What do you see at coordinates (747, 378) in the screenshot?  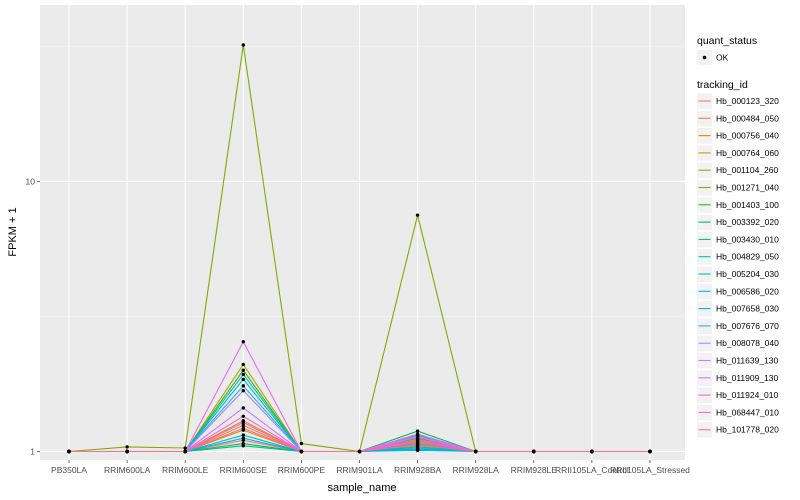 I see `legend-label-Hb_011909_130: Hb_011909_130` at bounding box center [747, 378].